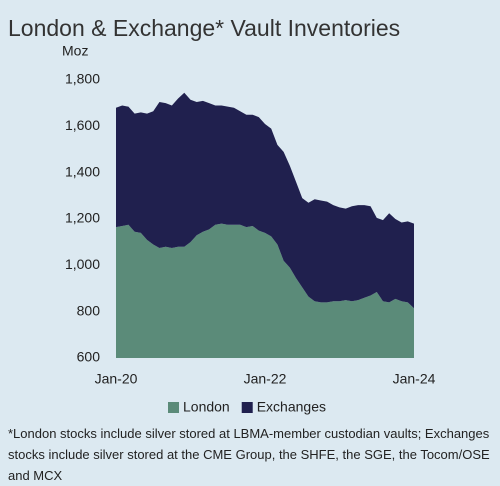  I want to click on x-tick-label: Jan-20, so click(116, 379).